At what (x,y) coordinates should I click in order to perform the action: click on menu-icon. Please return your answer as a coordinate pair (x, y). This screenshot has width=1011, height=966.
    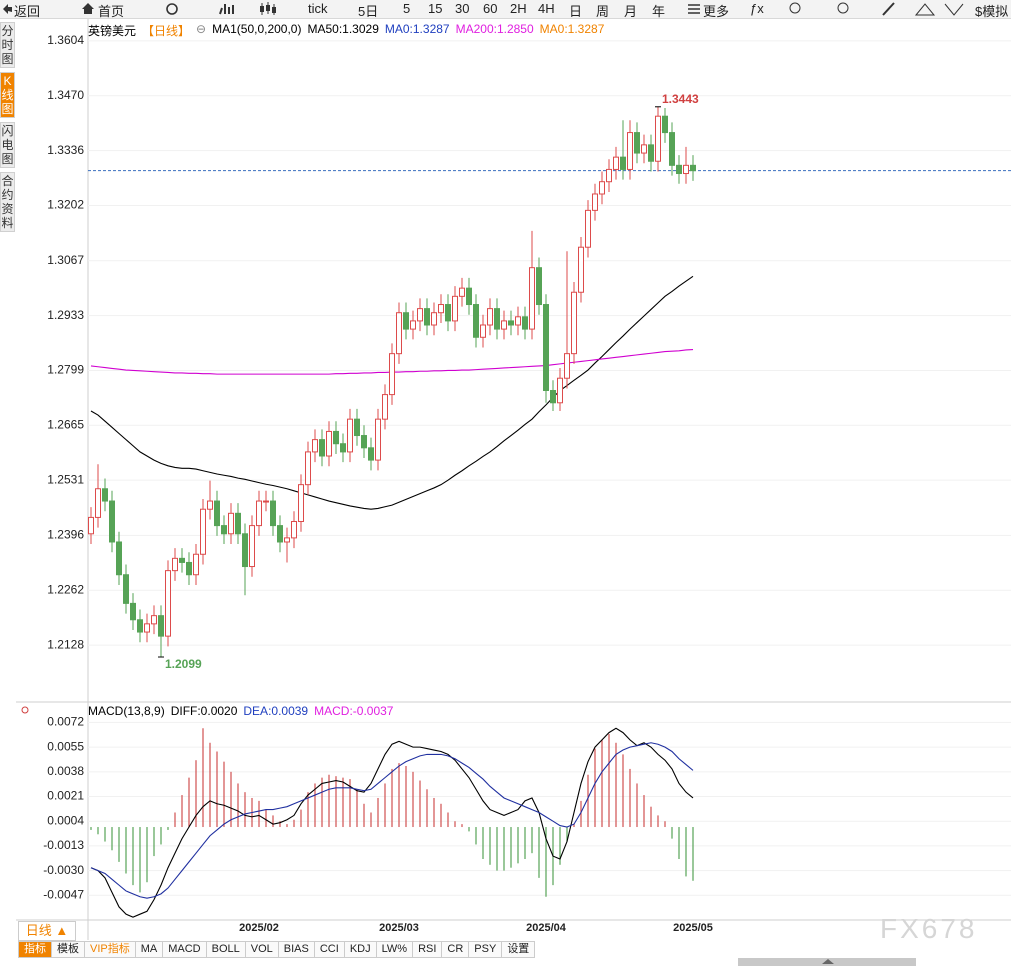
    Looking at the image, I should click on (694, 9).